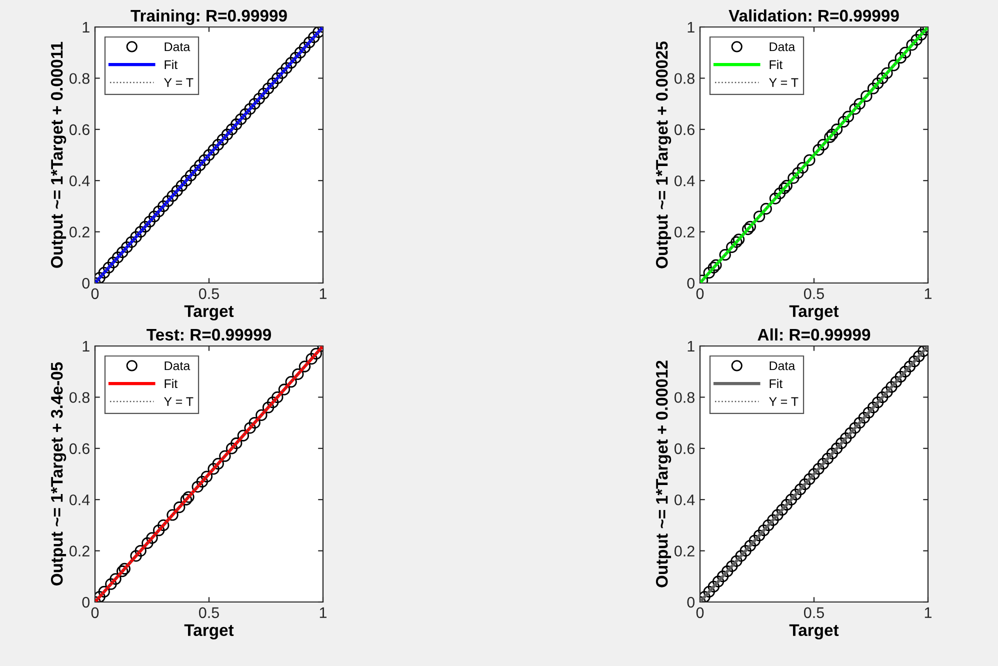  I want to click on chart-title: All: R=0.99999, so click(814, 334).